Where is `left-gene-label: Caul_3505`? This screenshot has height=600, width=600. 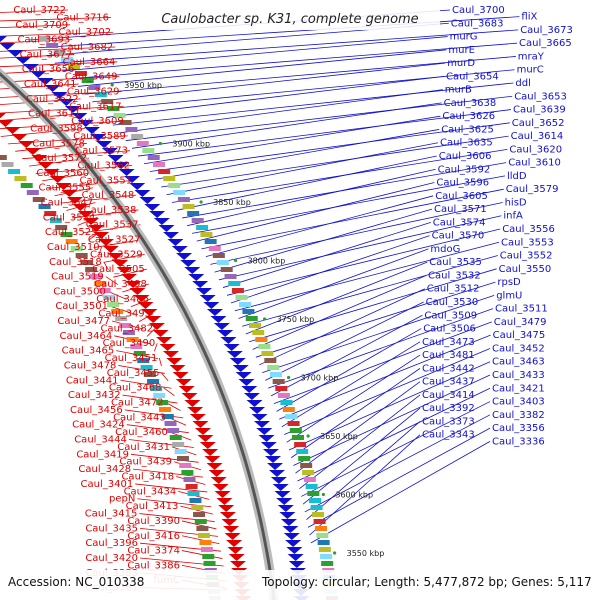 left-gene-label: Caul_3505 is located at coordinates (118, 269).